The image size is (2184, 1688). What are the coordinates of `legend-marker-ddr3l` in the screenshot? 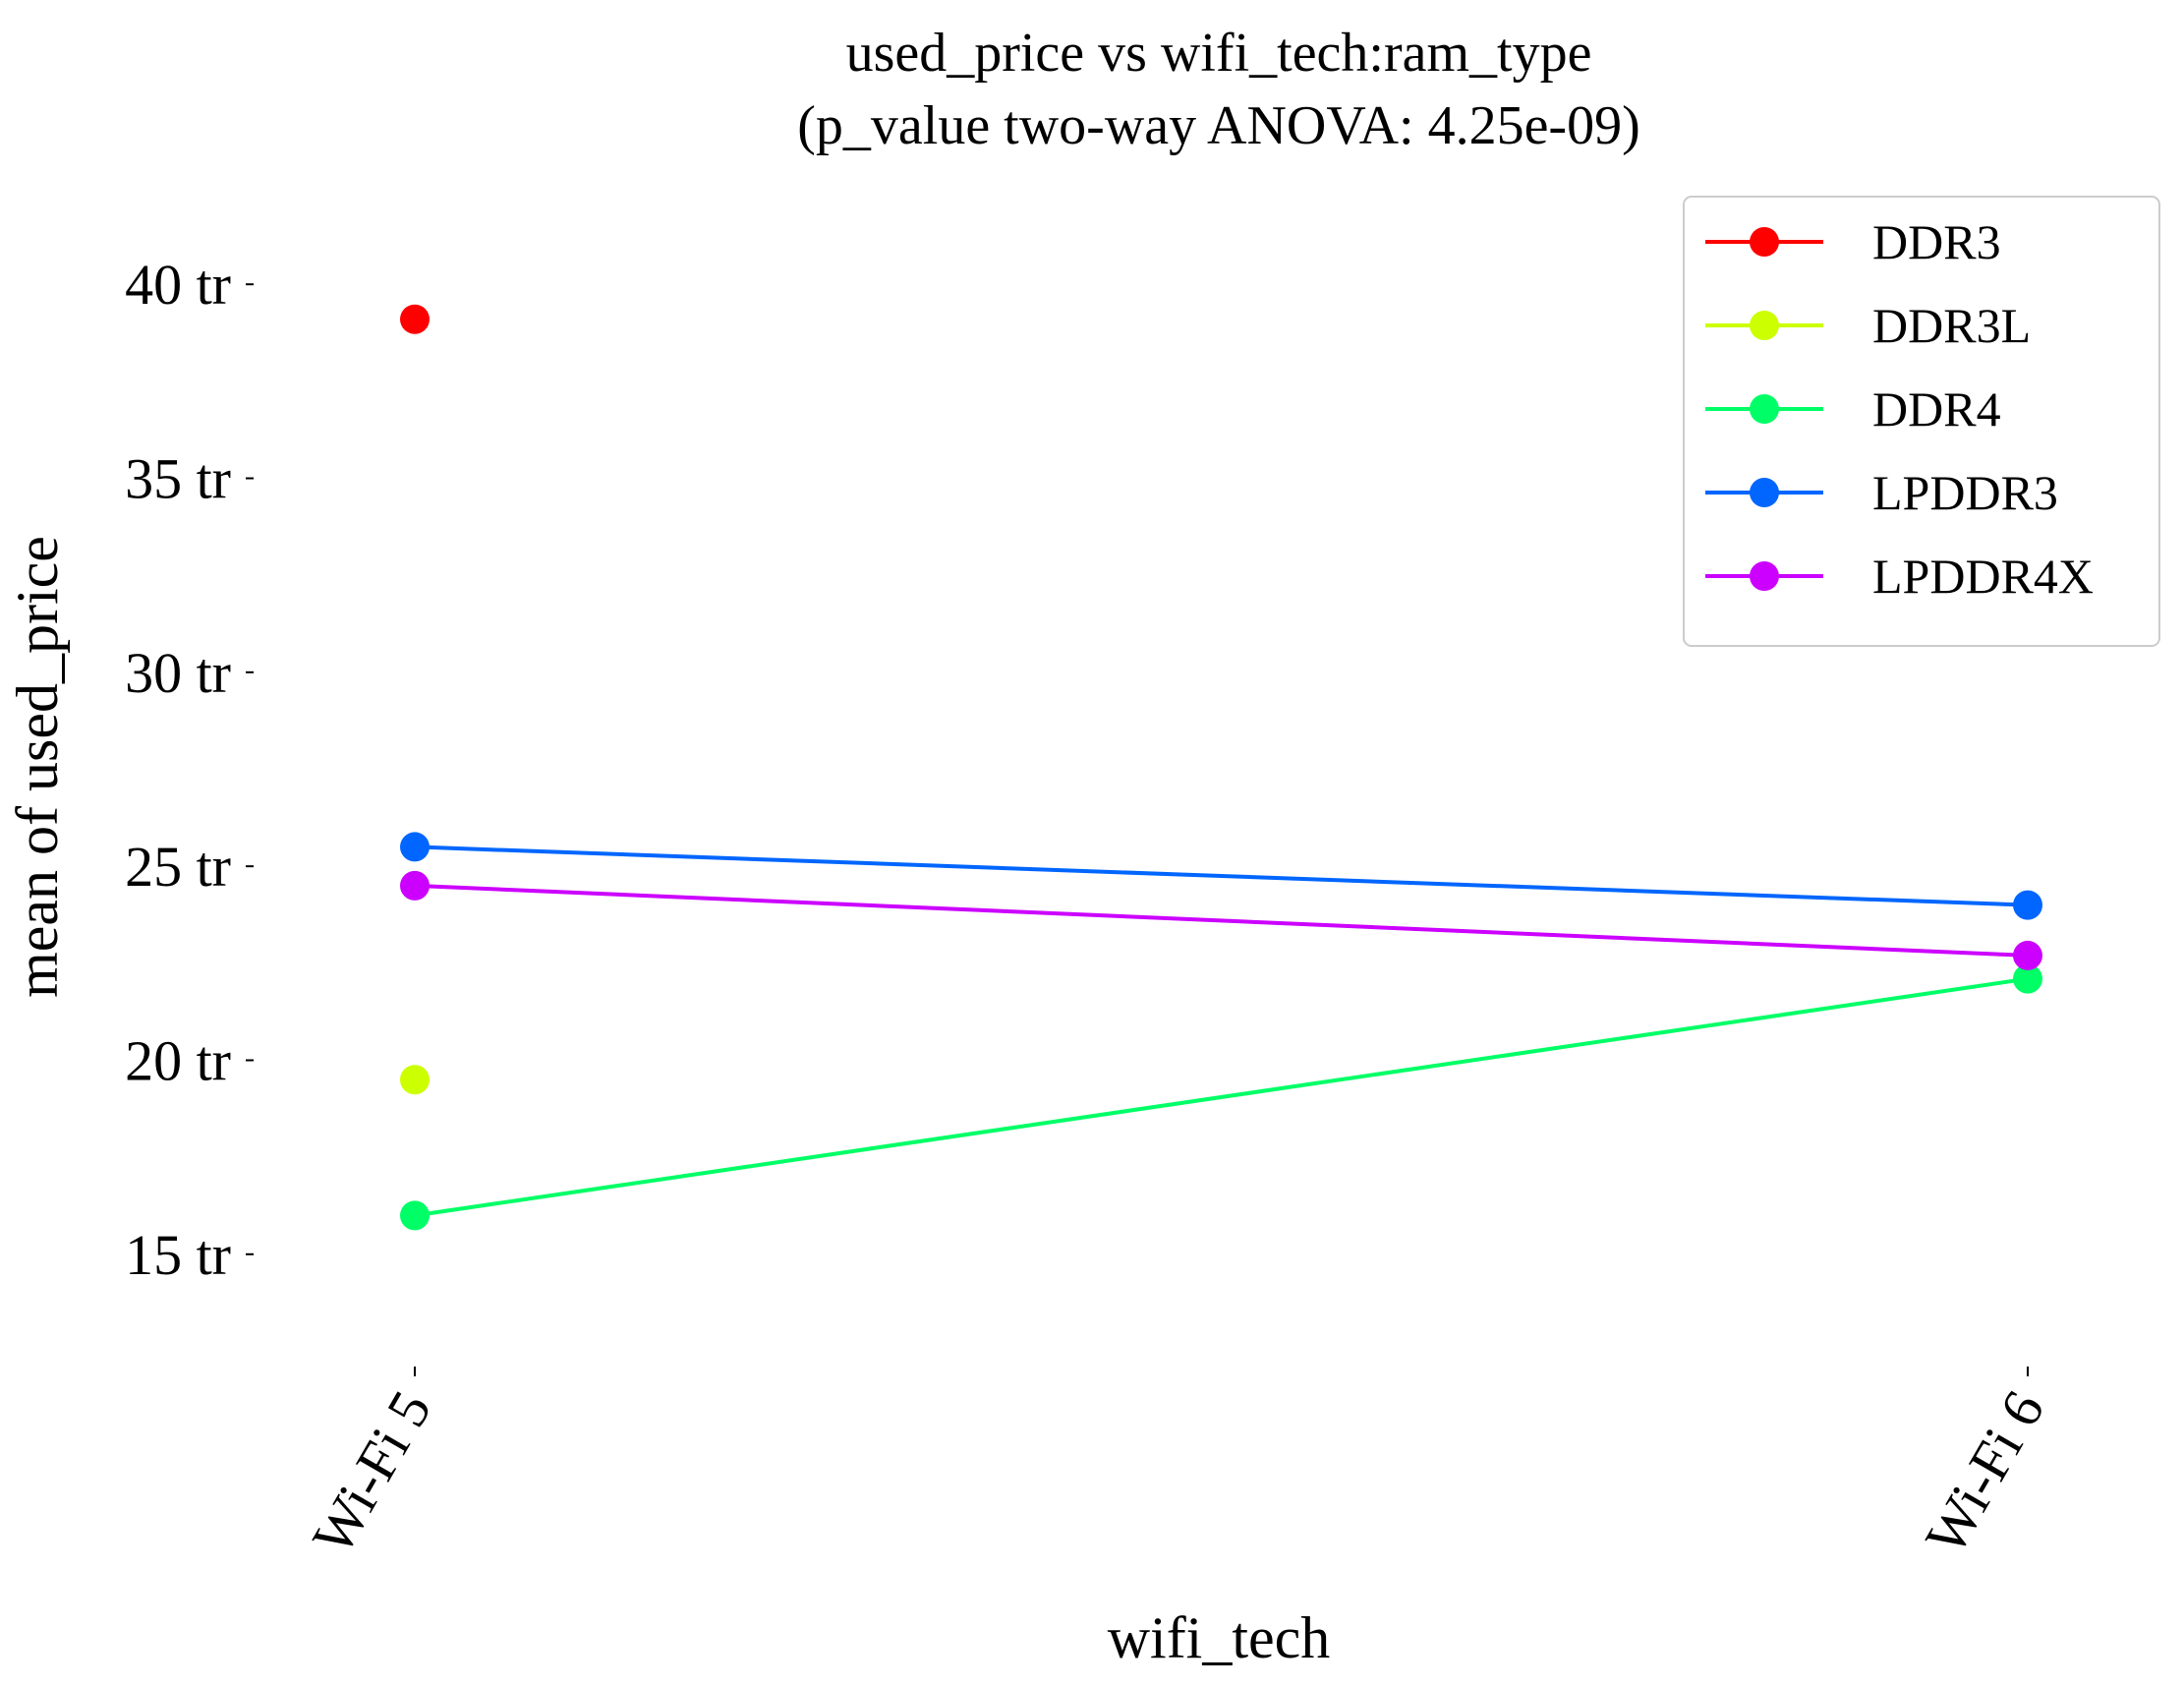 It's located at (1764, 325).